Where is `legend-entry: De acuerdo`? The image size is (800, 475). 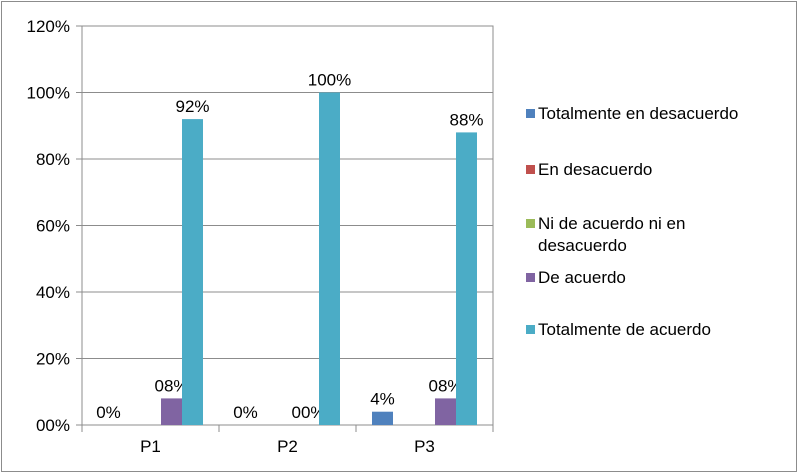
legend-entry: De acuerdo is located at coordinates (582, 277).